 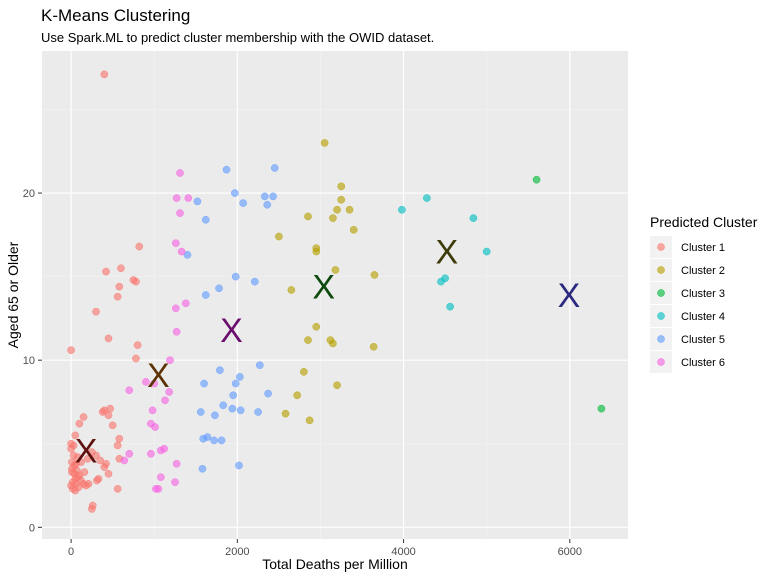 What do you see at coordinates (325, 548) in the screenshot?
I see `x-axis-ticks: 0 2000 4000 6000` at bounding box center [325, 548].